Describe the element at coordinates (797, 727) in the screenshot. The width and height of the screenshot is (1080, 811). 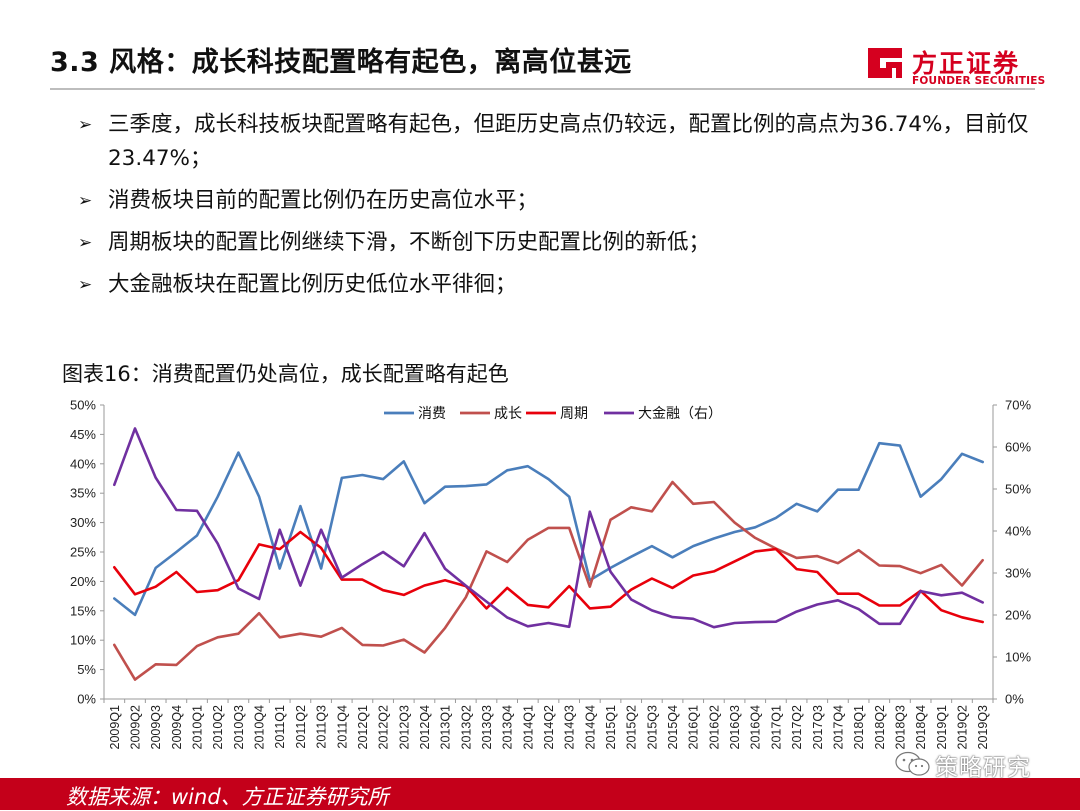
I see `x-tick-label: 2017Q2` at that location.